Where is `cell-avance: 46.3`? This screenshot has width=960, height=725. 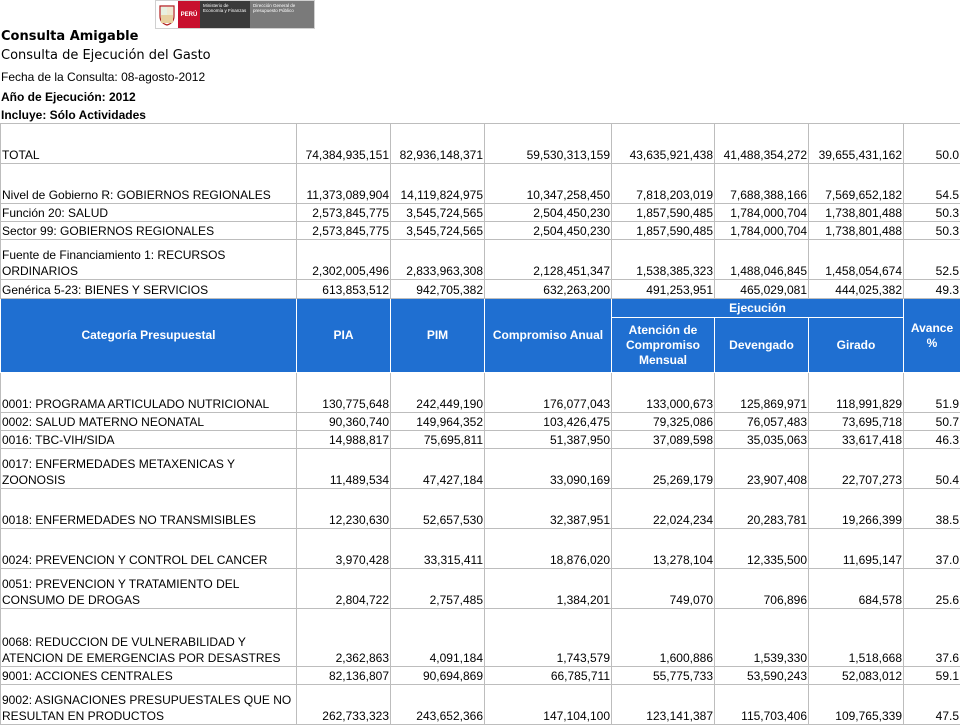
cell-avance: 46.3 is located at coordinates (932, 440).